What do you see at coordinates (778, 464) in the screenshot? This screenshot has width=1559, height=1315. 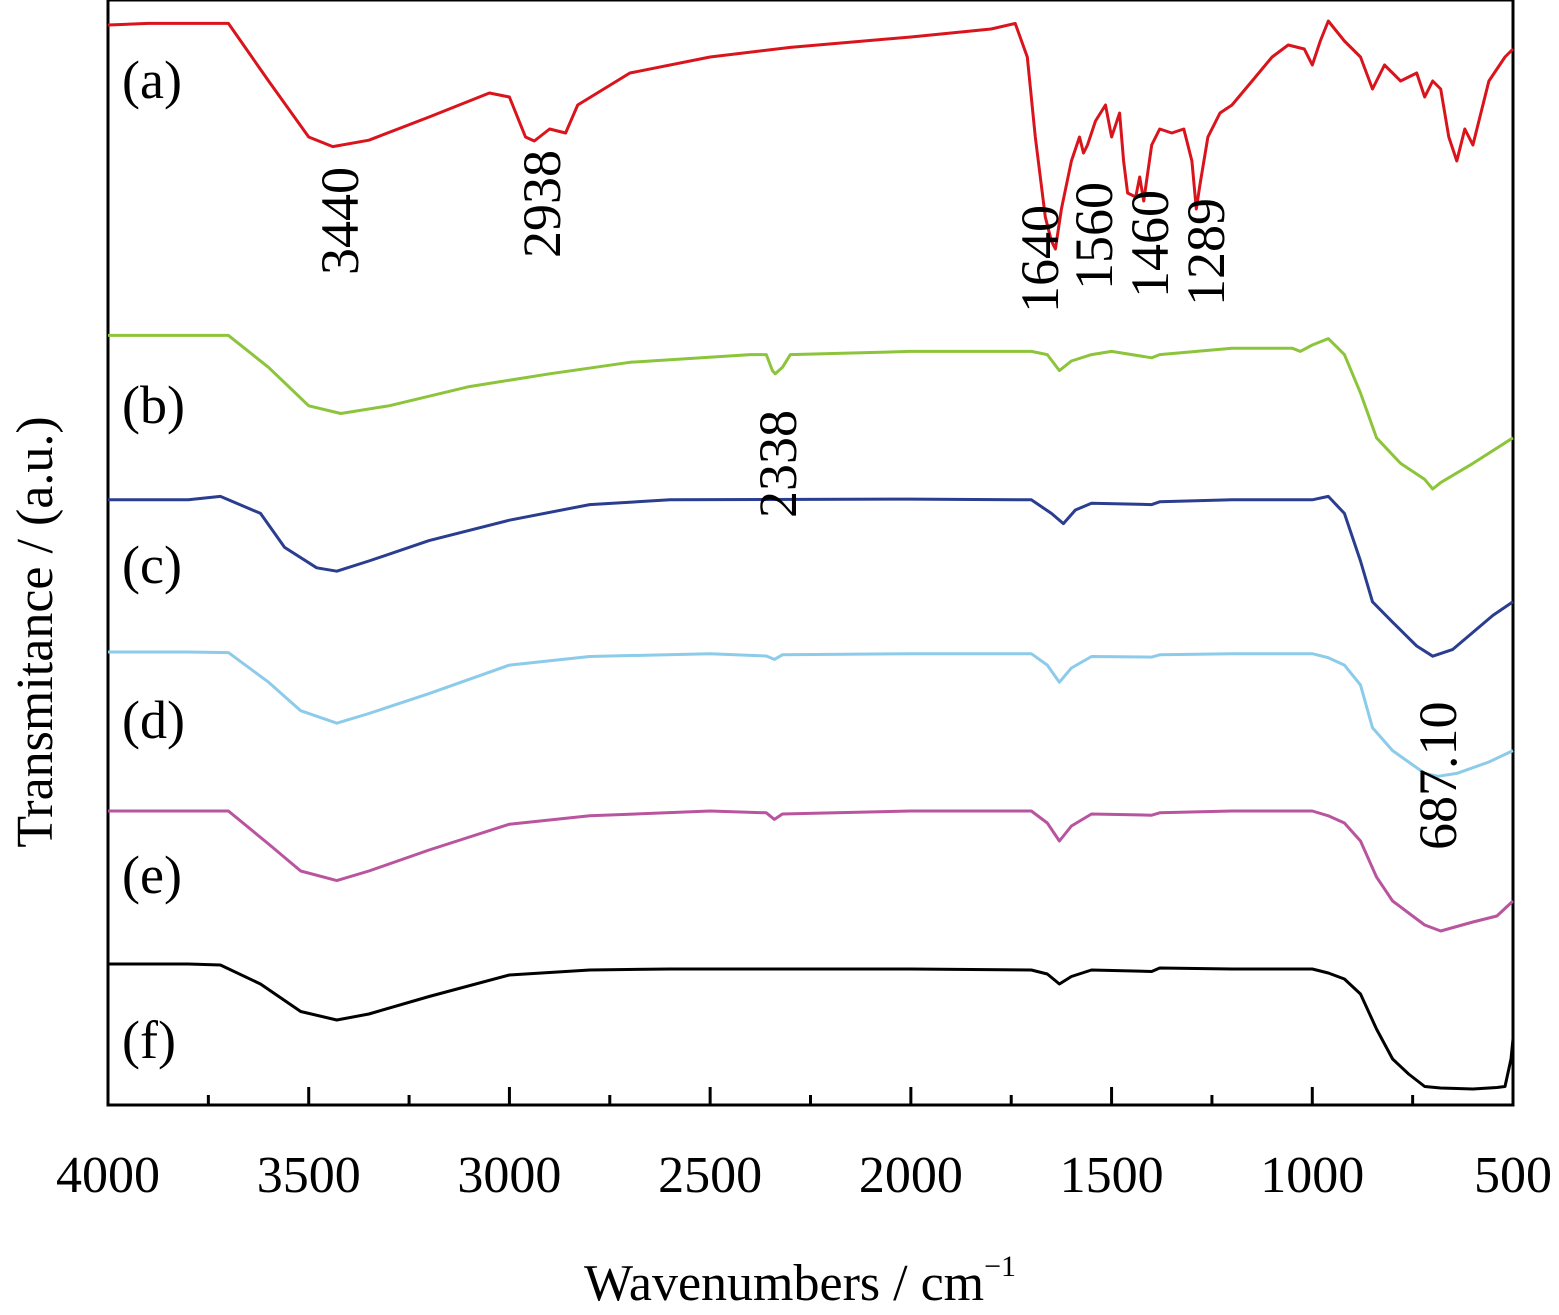 I see `peak-label: 2338` at bounding box center [778, 464].